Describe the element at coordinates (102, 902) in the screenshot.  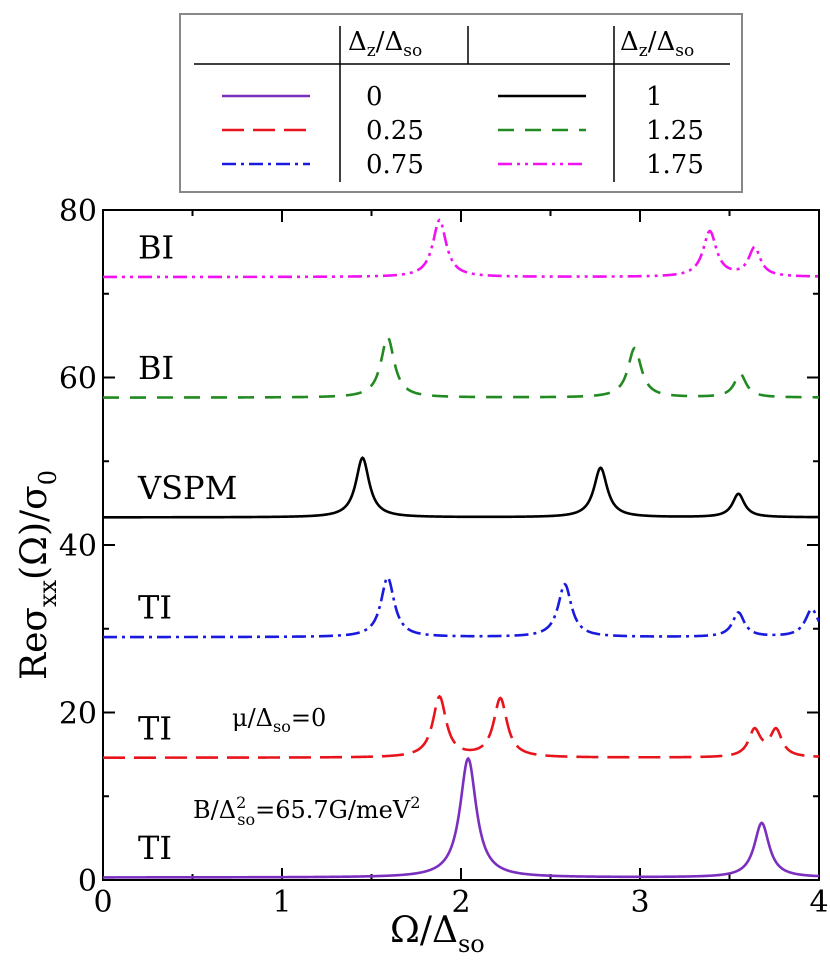
I see `x-tick-label: 0` at that location.